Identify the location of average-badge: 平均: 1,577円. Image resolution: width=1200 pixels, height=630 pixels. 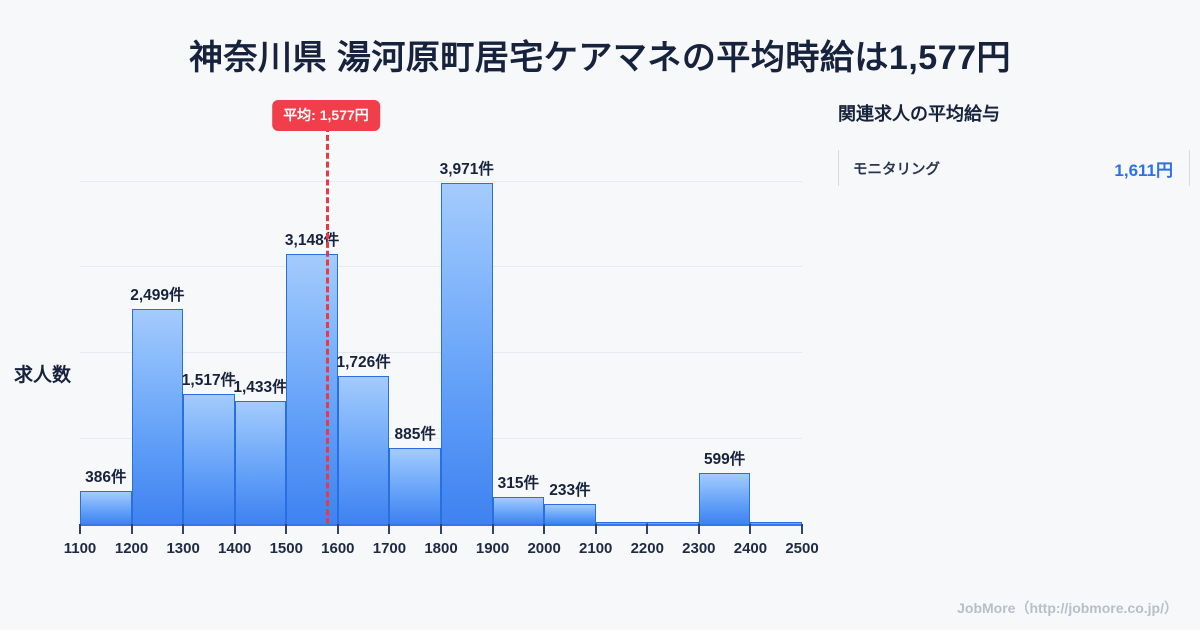
(326, 115).